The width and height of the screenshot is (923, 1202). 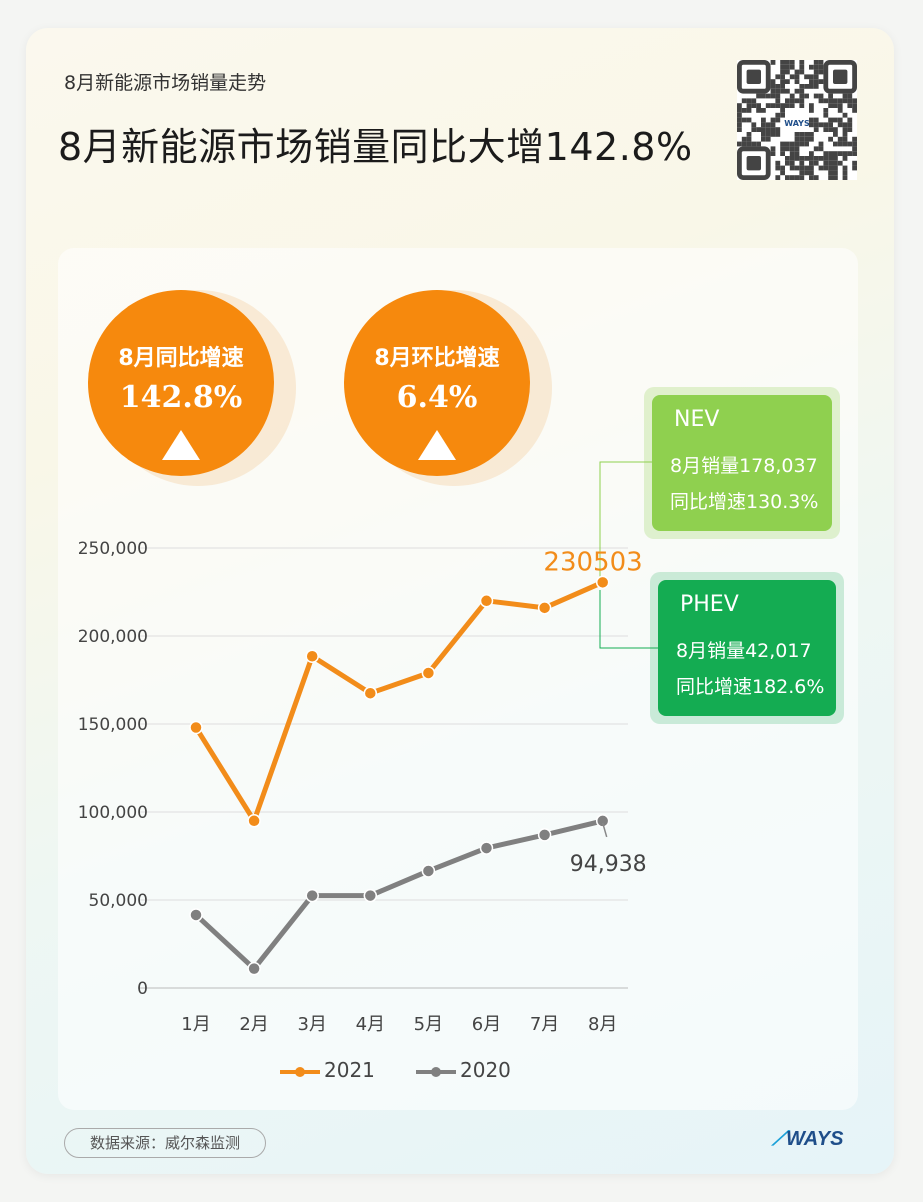 What do you see at coordinates (807, 1139) in the screenshot?
I see `ways-logo: ⟋WAYS` at bounding box center [807, 1139].